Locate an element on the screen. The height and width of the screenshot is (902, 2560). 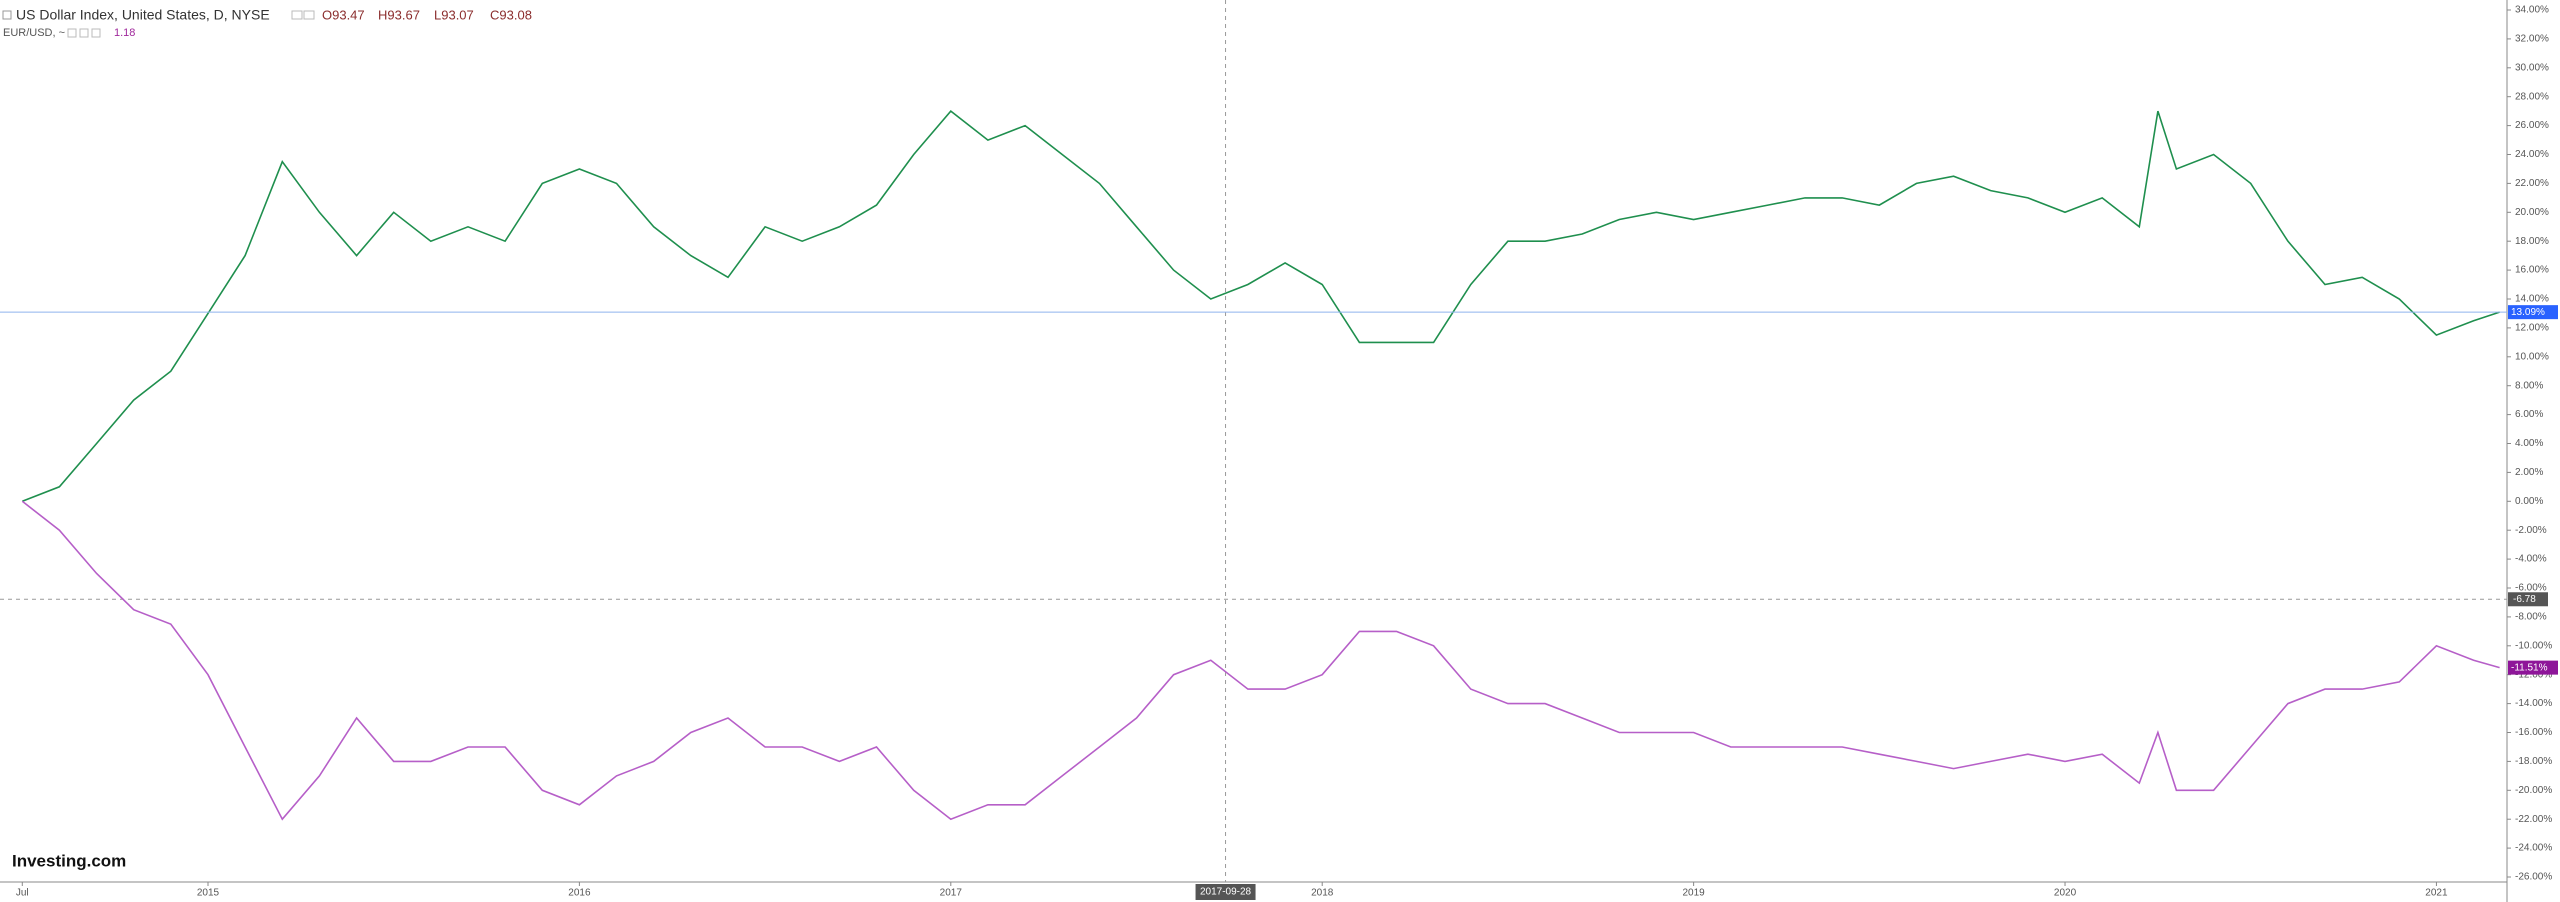
y-tick-label: 26.00% is located at coordinates (2532, 125).